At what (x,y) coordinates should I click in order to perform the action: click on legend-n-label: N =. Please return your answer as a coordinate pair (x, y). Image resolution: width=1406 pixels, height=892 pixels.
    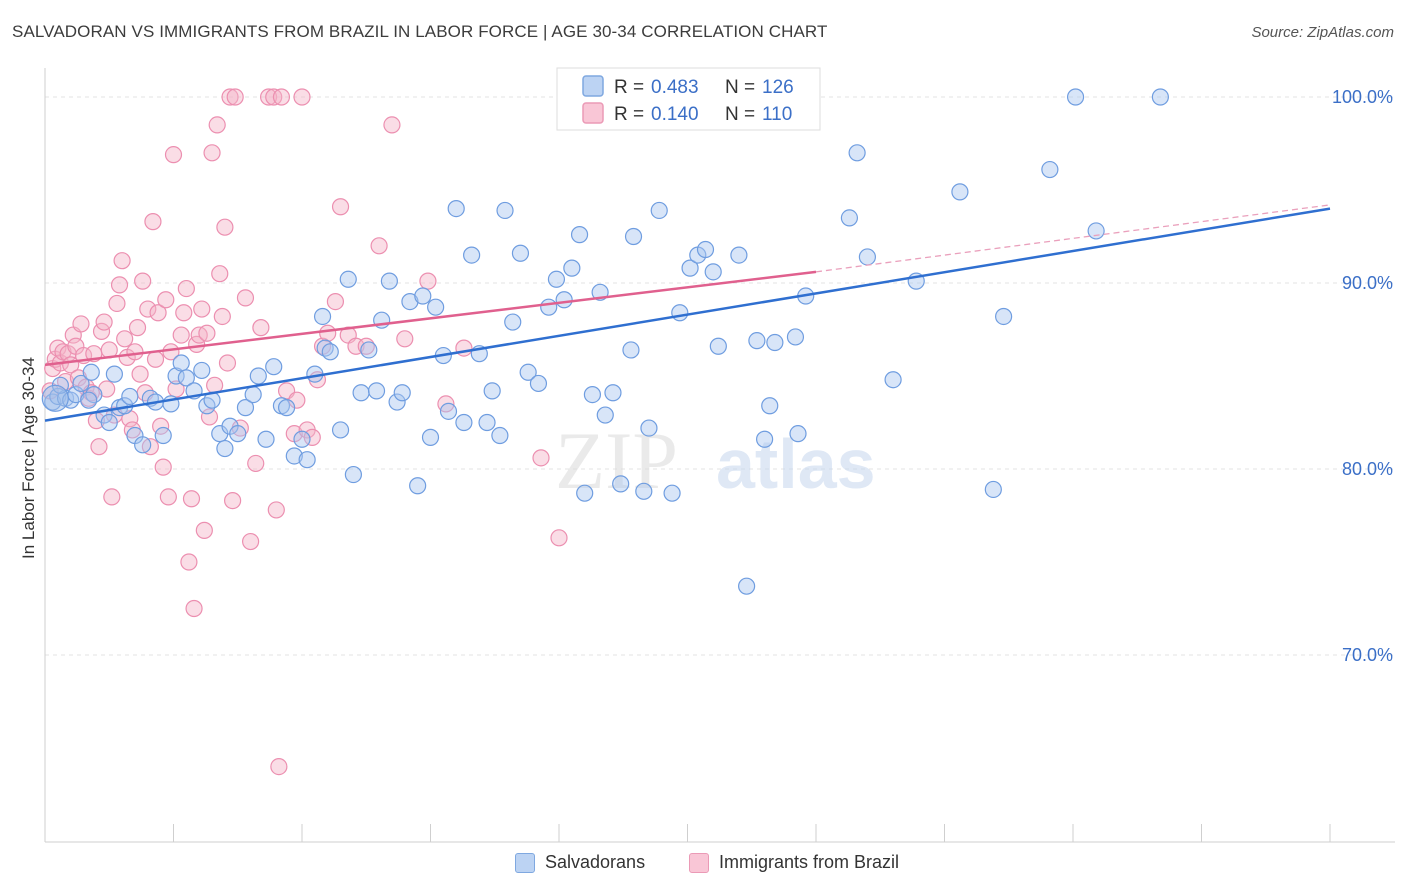
    Looking at the image, I should click on (740, 87).